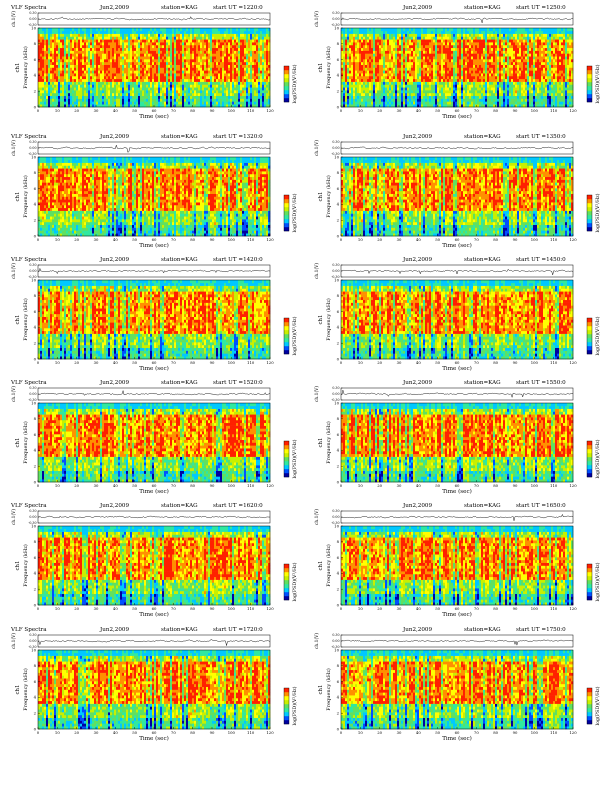 The width and height of the screenshot is (612, 792). Describe the element at coordinates (35, 697) in the screenshot. I see `freq-tick-label: 4` at that location.